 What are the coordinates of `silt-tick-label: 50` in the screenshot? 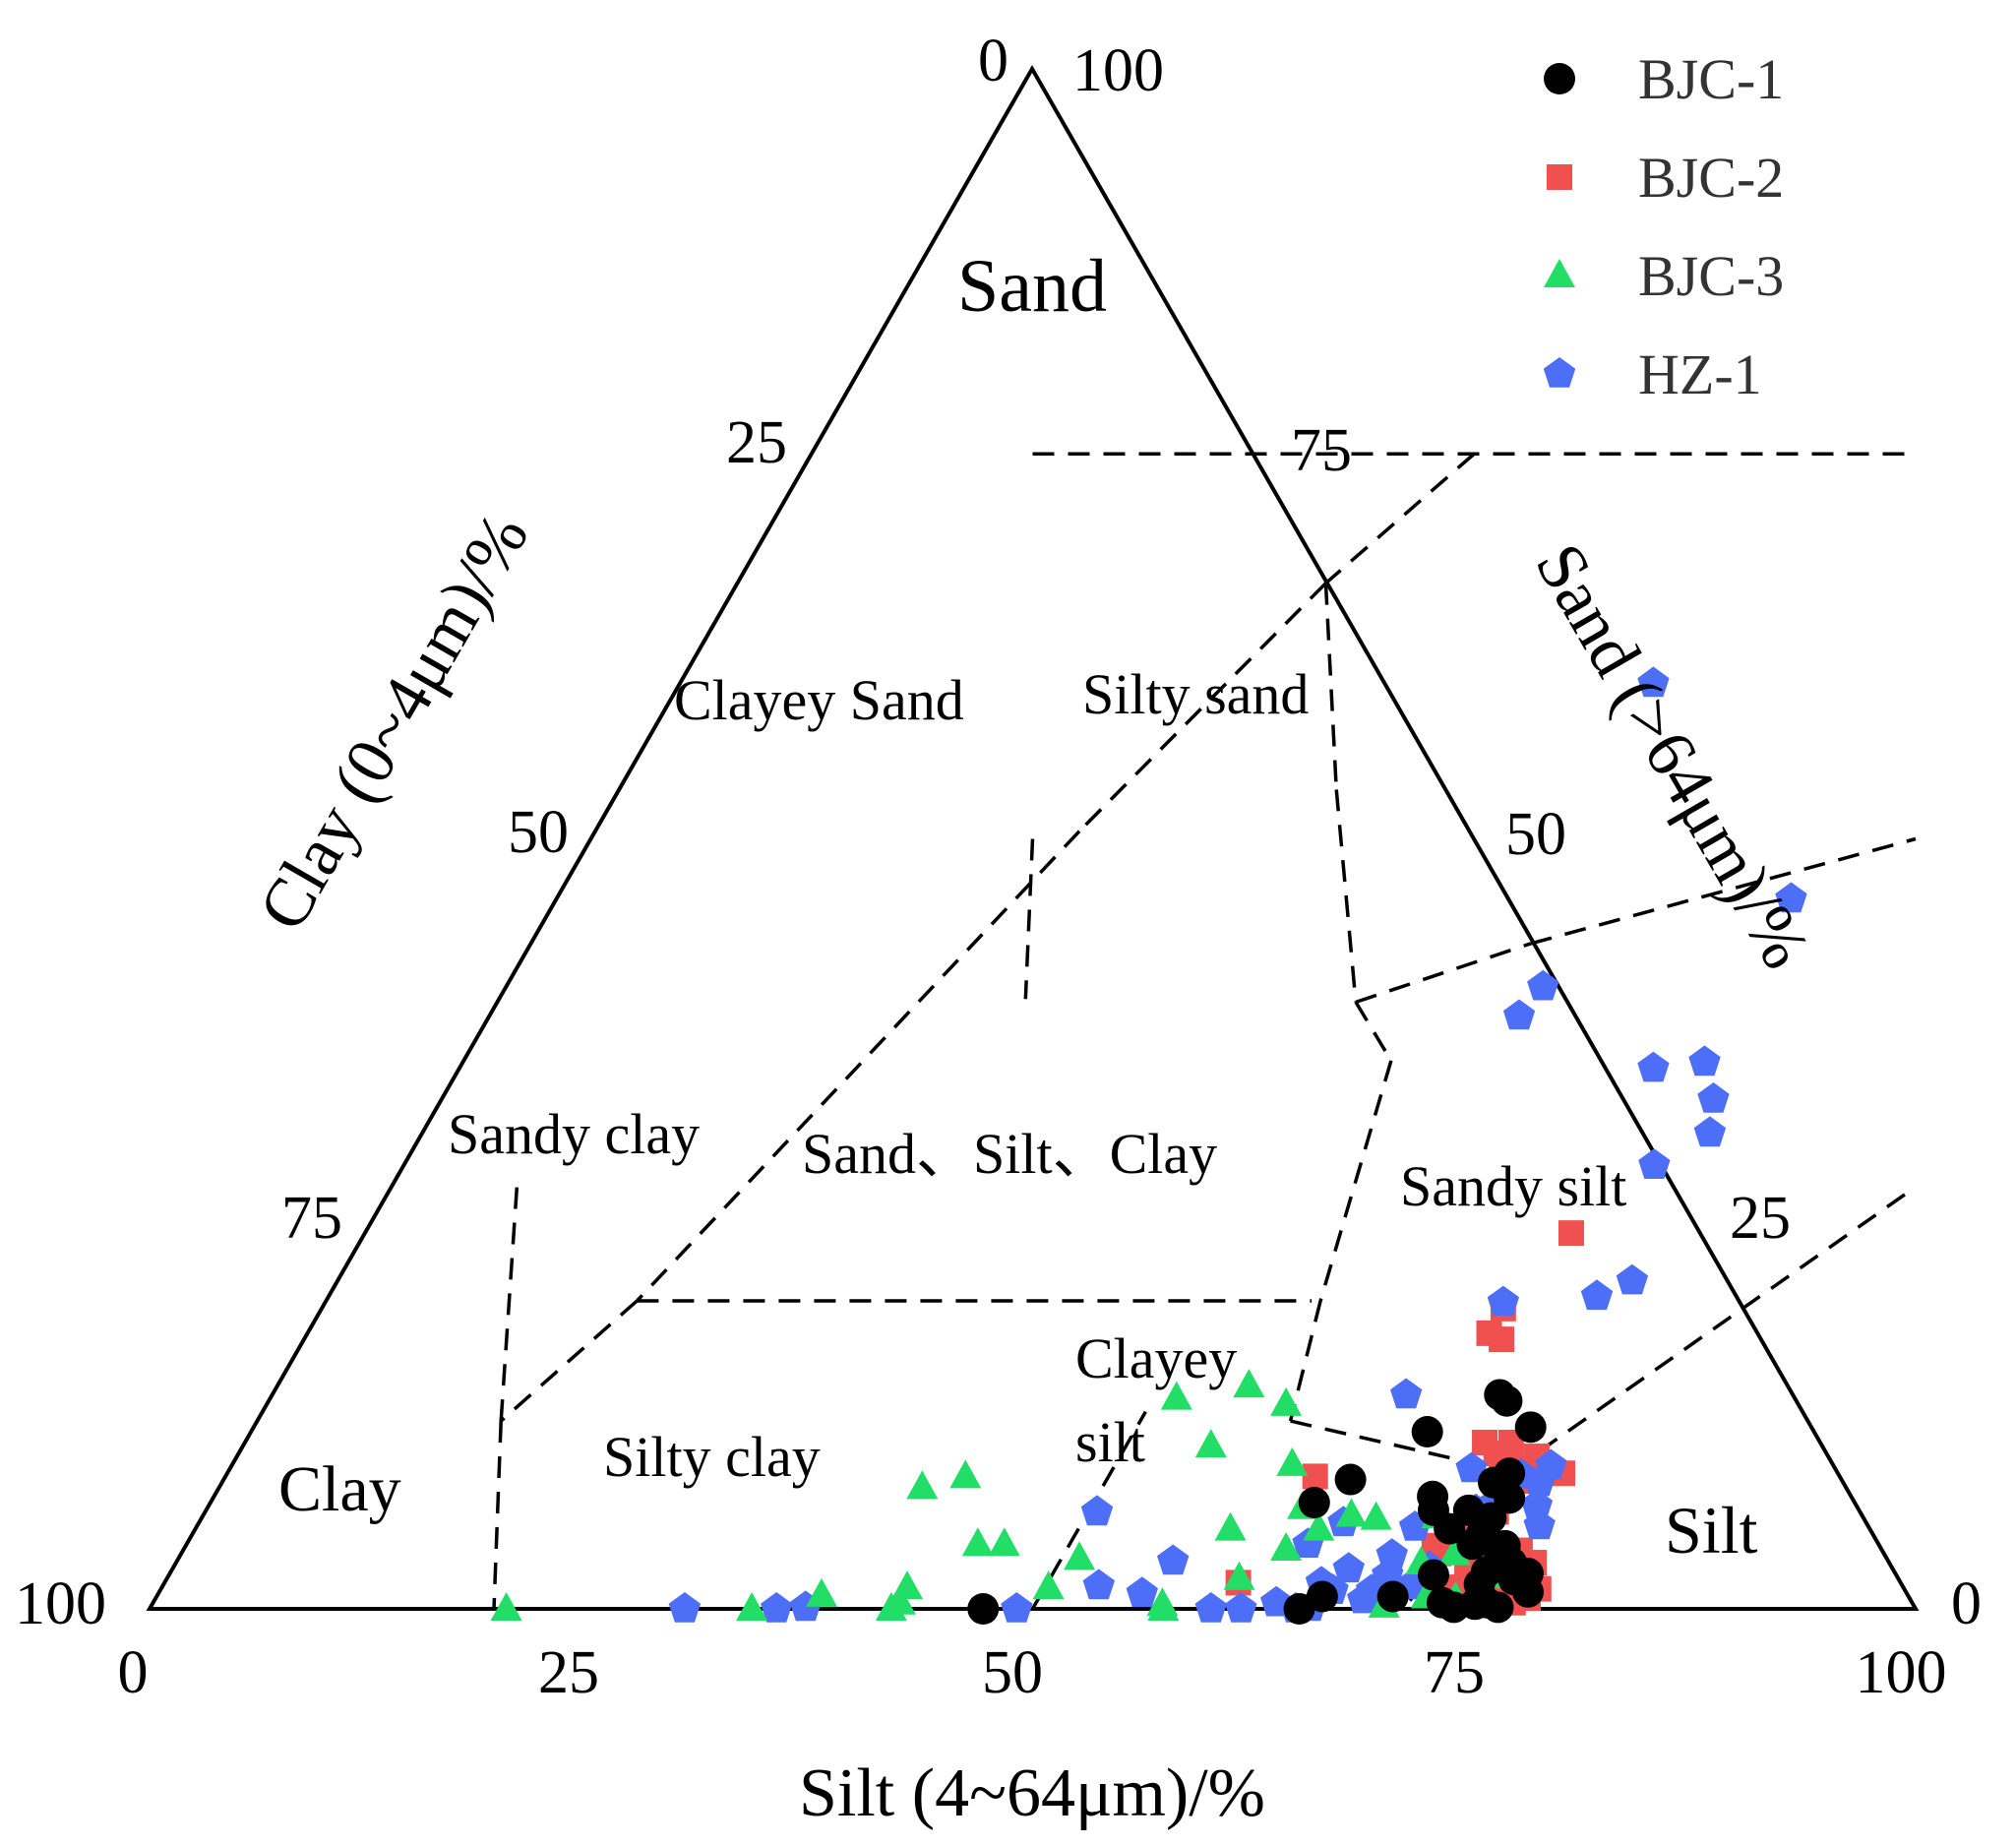 It's located at (1013, 1672).